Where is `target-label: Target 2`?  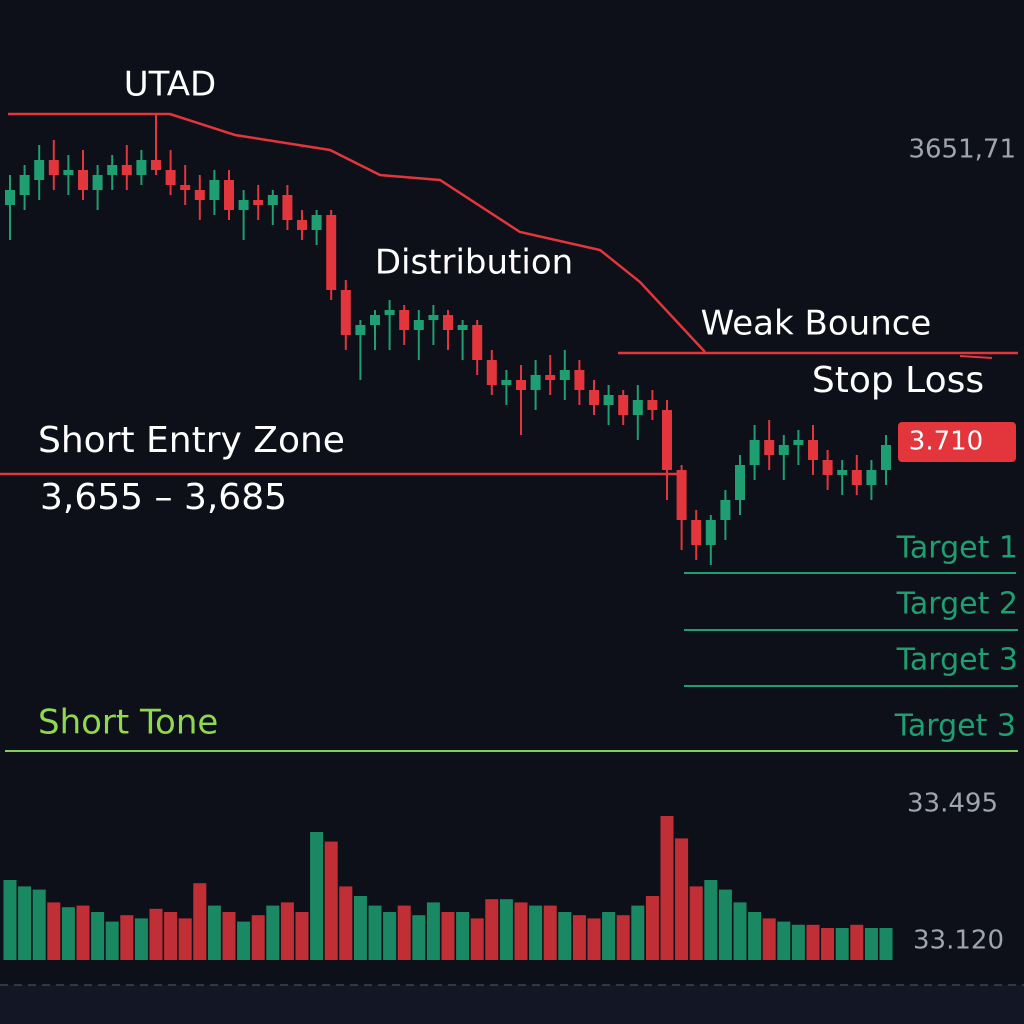
target-label: Target 2 is located at coordinates (957, 604).